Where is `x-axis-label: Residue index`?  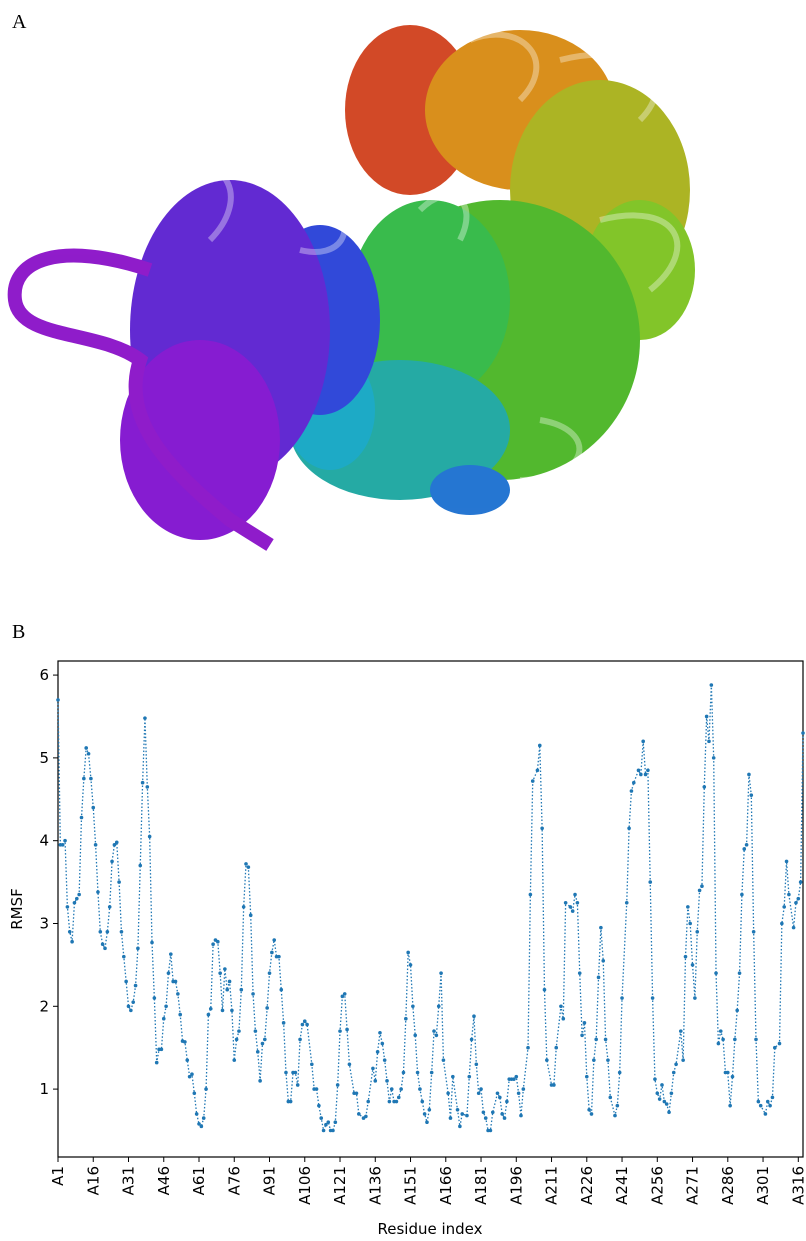 x-axis-label: Residue index is located at coordinates (429, 1229).